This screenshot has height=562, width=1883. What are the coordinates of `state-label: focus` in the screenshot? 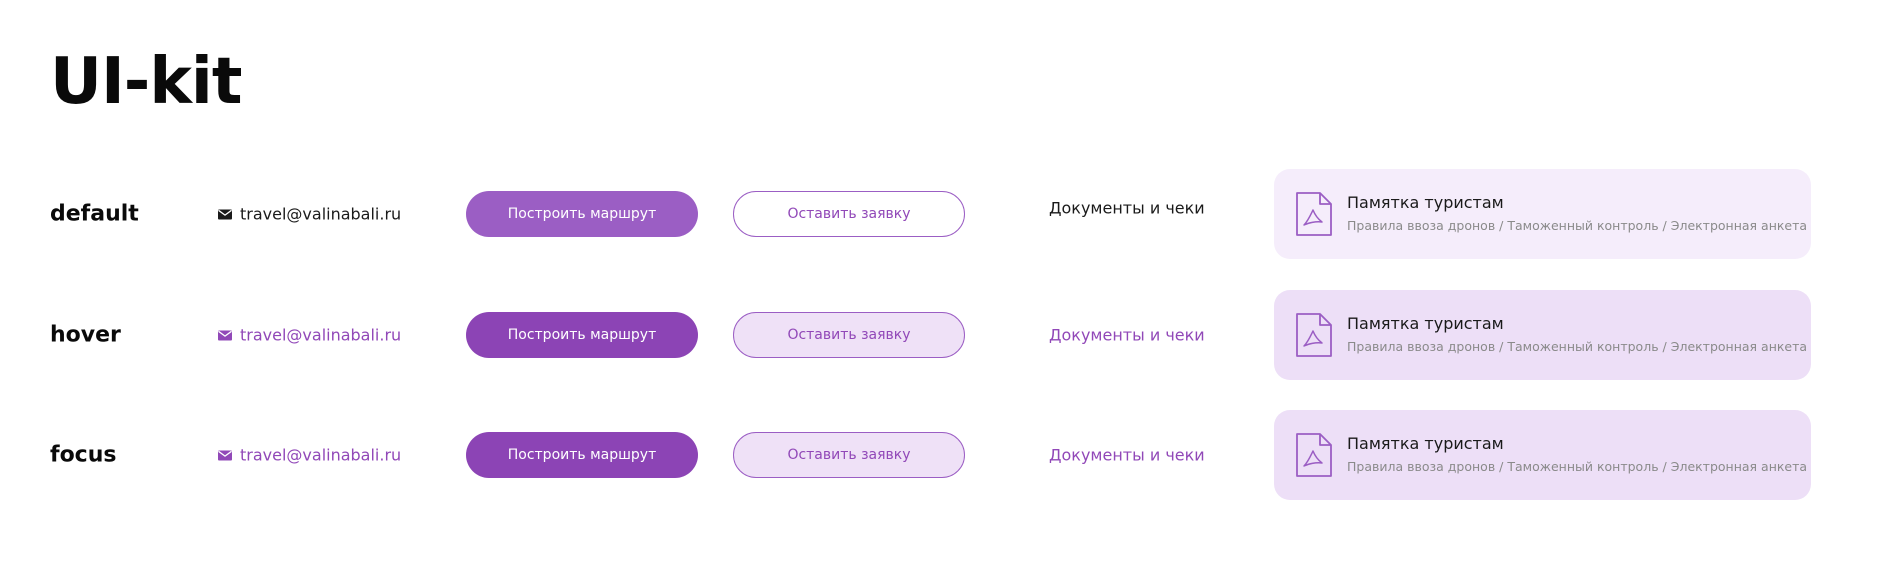 It's located at (83, 455).